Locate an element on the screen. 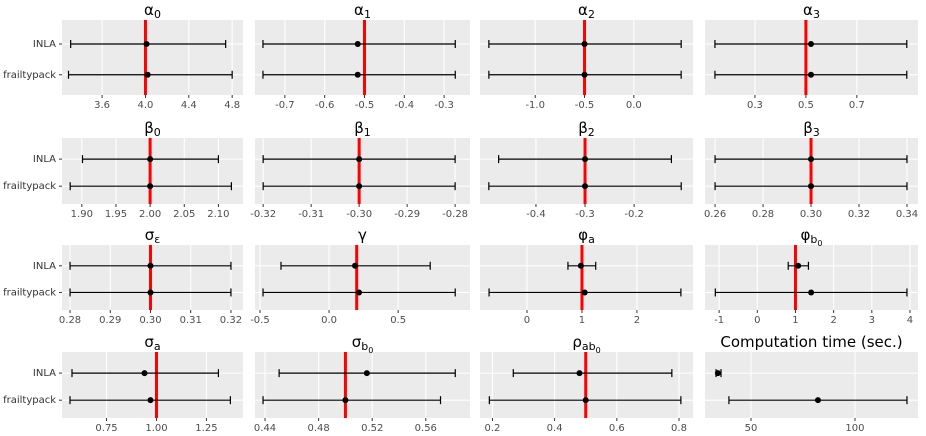 The width and height of the screenshot is (926, 436). x-tick-label: -1 is located at coordinates (719, 320).